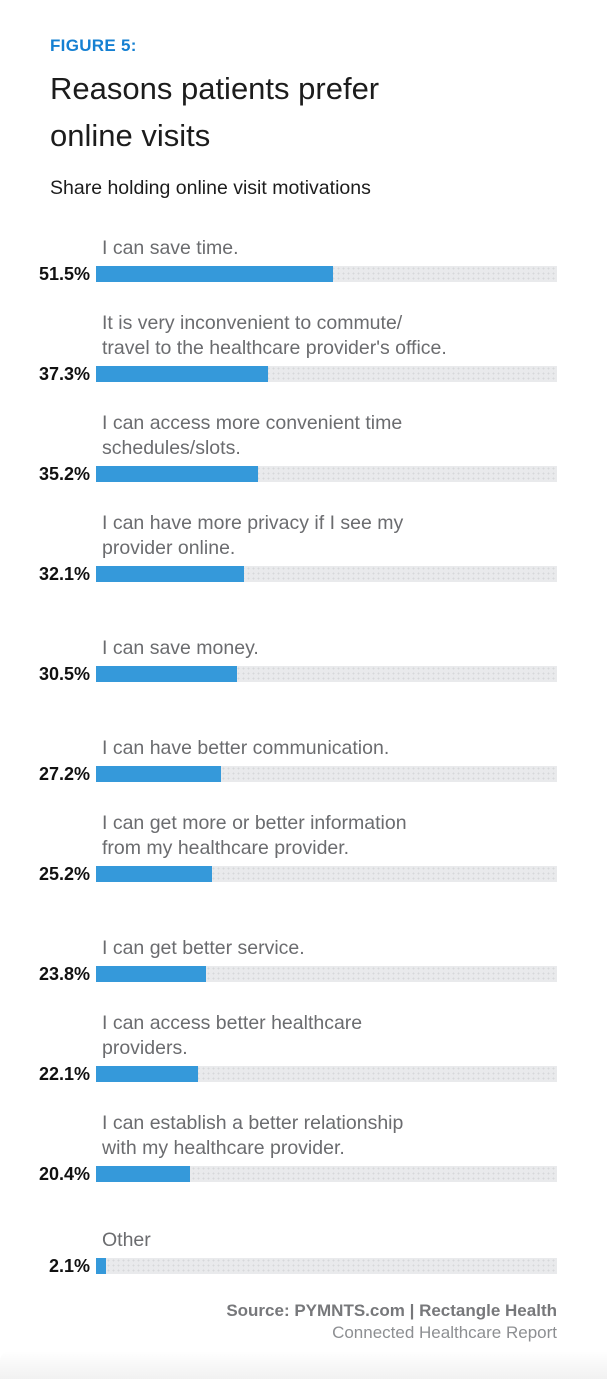  I want to click on page-title: Reasons patients prefer online visits, so click(215, 112).